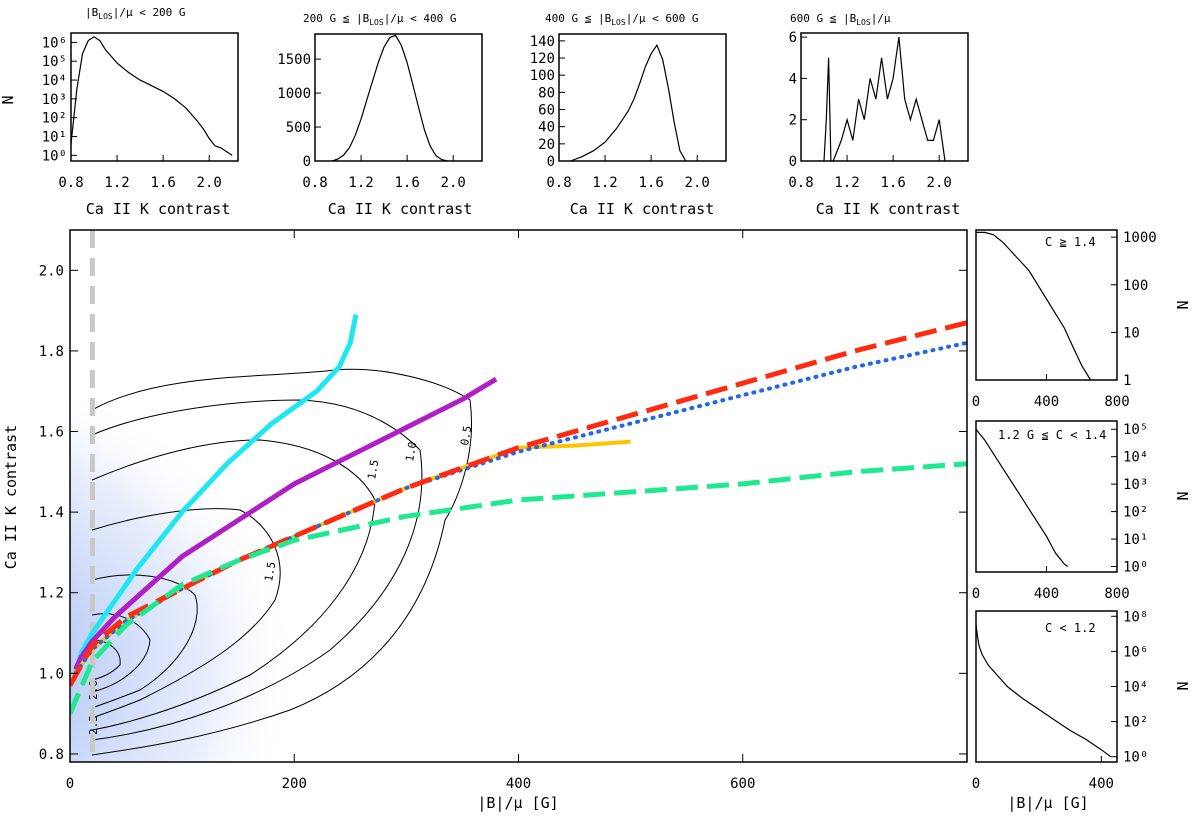 This screenshot has height=824, width=1200. Describe the element at coordinates (8, 99) in the screenshot. I see `top-panel-1-y-label: N` at that location.